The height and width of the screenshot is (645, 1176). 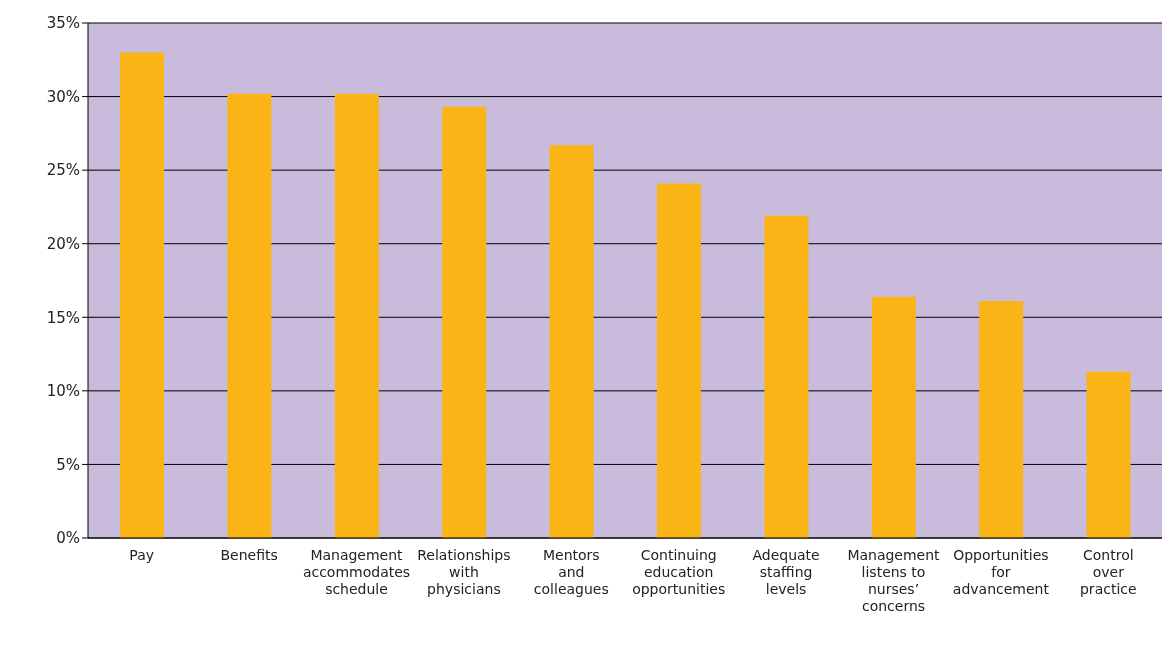 What do you see at coordinates (68, 538) in the screenshot?
I see `y-tick-label: 0%` at bounding box center [68, 538].